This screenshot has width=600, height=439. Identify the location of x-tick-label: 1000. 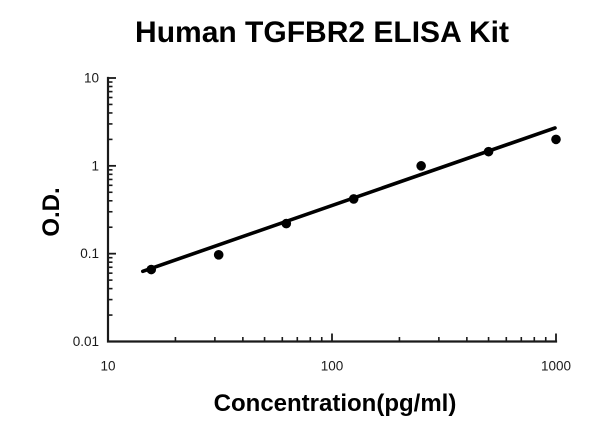
(556, 366).